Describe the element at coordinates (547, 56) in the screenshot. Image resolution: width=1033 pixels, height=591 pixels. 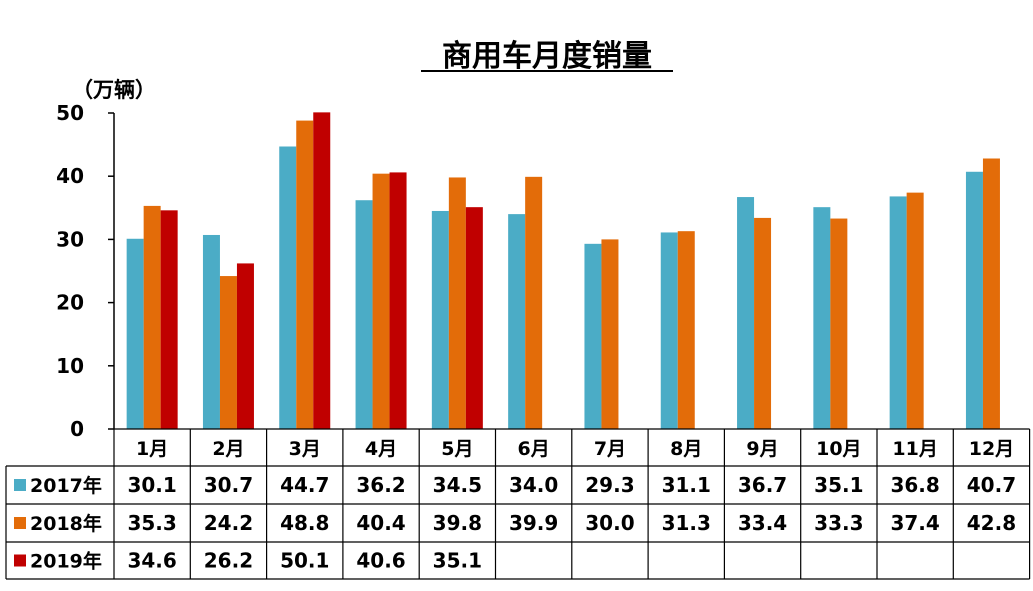
I see `chart-title: 商用车月度销量` at that location.